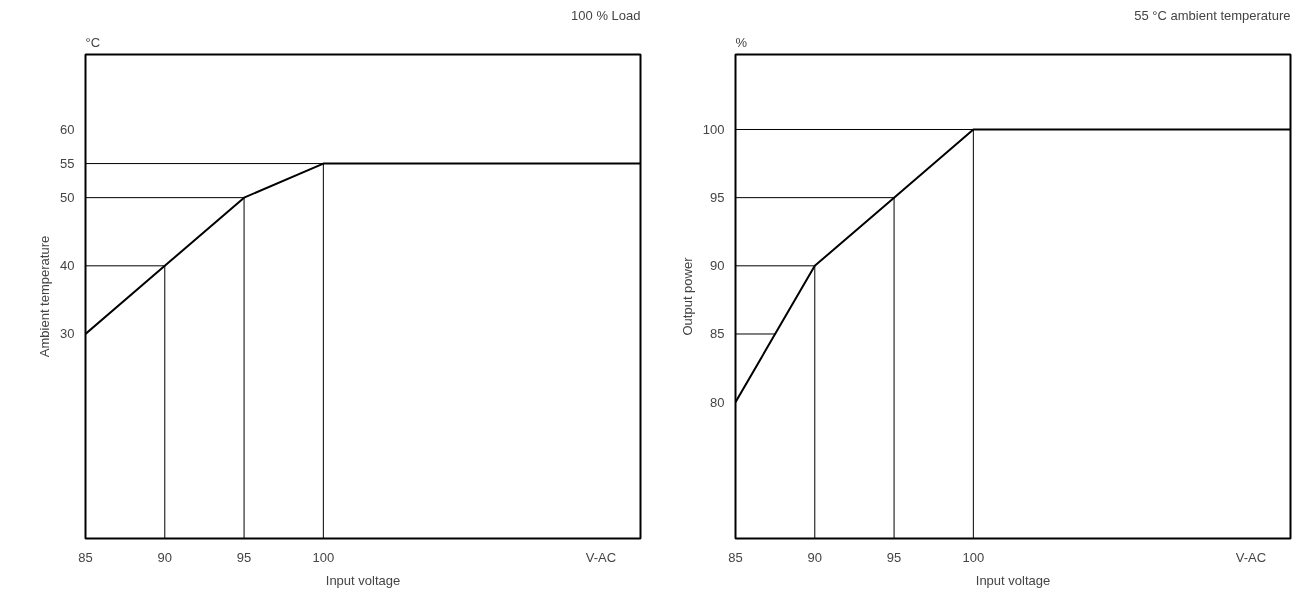  What do you see at coordinates (67, 334) in the screenshot?
I see `y-tick-label: 30` at bounding box center [67, 334].